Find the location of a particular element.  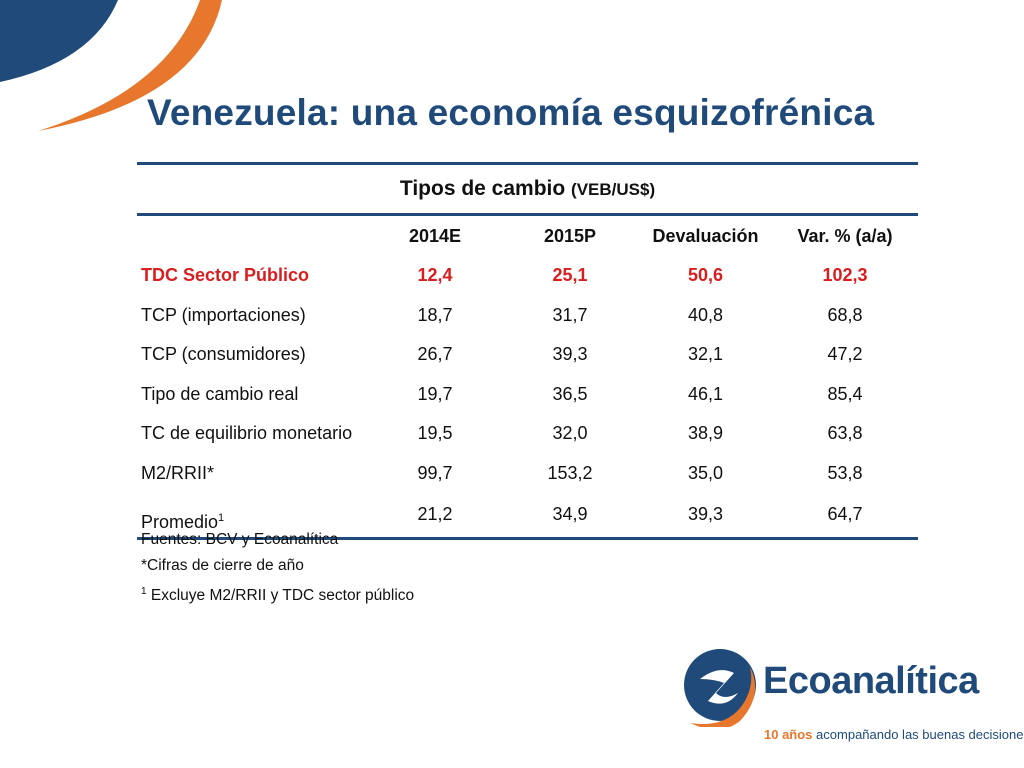

cell-devaluacion: 39,3 is located at coordinates (705, 516).